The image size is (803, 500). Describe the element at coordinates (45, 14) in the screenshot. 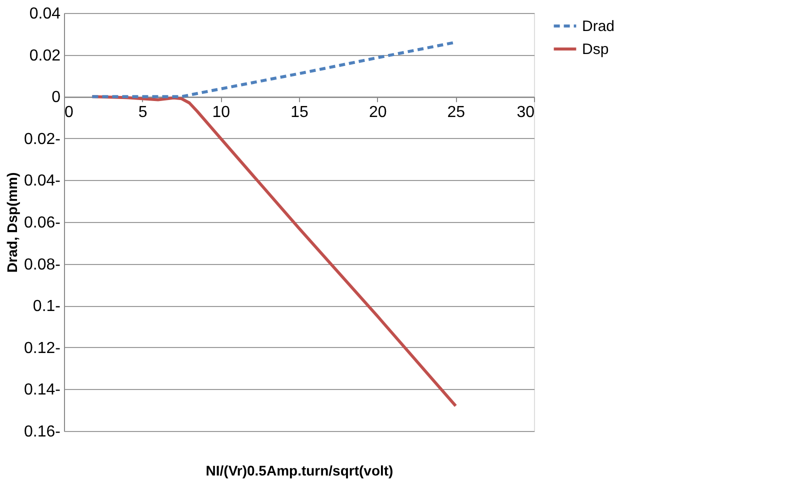

I see `y-tick-label: 0.04` at that location.